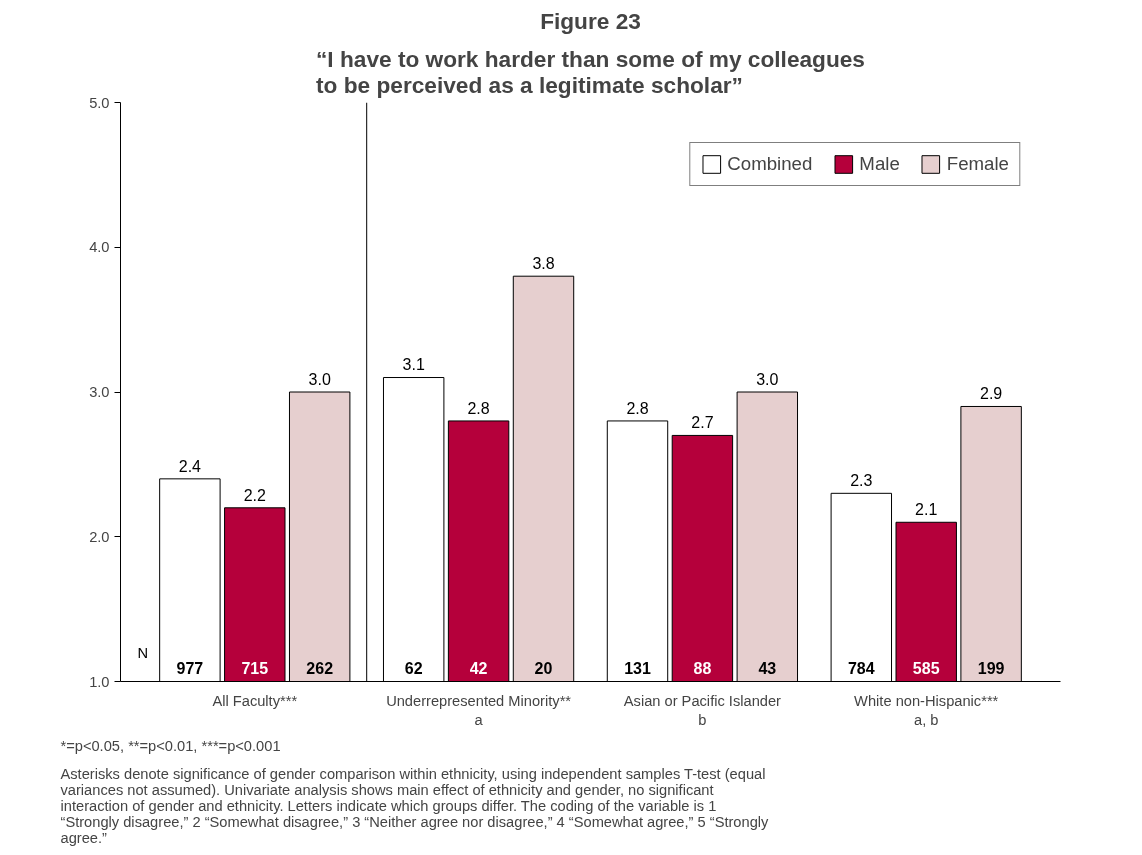 The width and height of the screenshot is (1142, 855). Describe the element at coordinates (861, 481) in the screenshot. I see `data-label: 2.3` at that location.